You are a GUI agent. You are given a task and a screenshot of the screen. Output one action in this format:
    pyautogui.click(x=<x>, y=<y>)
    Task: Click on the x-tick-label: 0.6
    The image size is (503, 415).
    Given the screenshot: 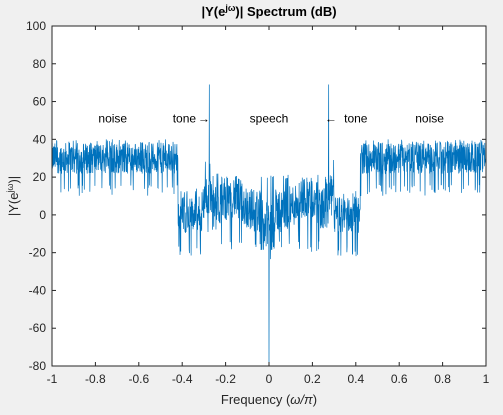 What is the action you would take?
    pyautogui.click(x=399, y=379)
    